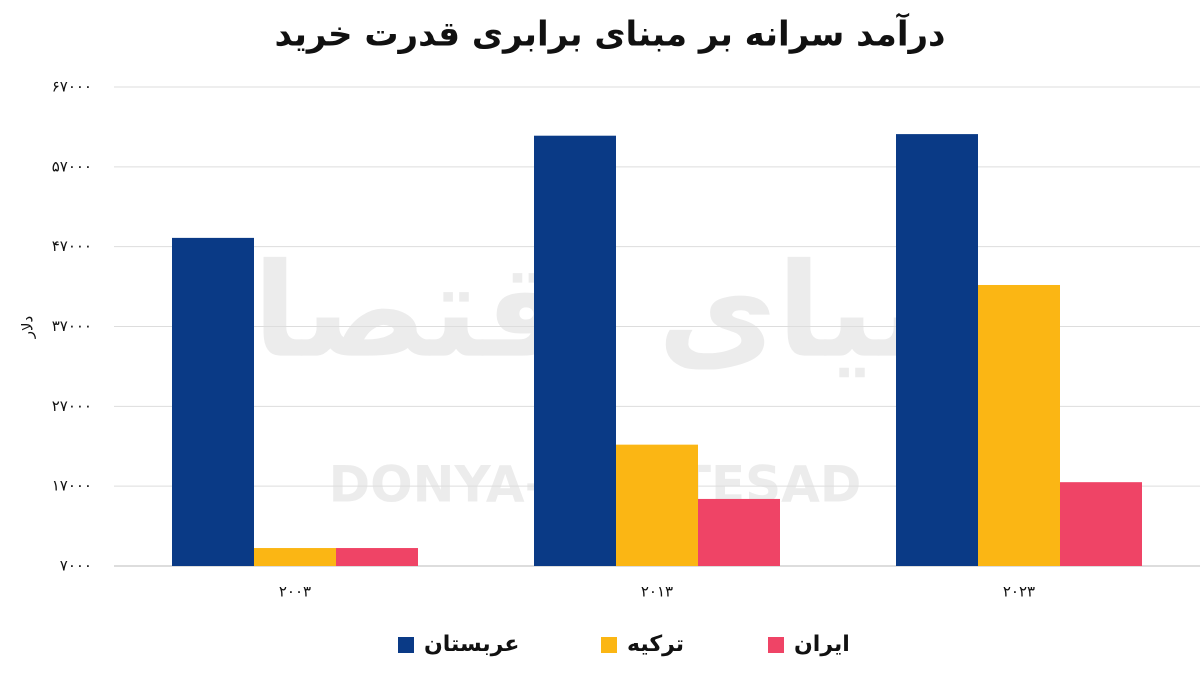  I want to click on legend-label: ایران, so click(822, 644).